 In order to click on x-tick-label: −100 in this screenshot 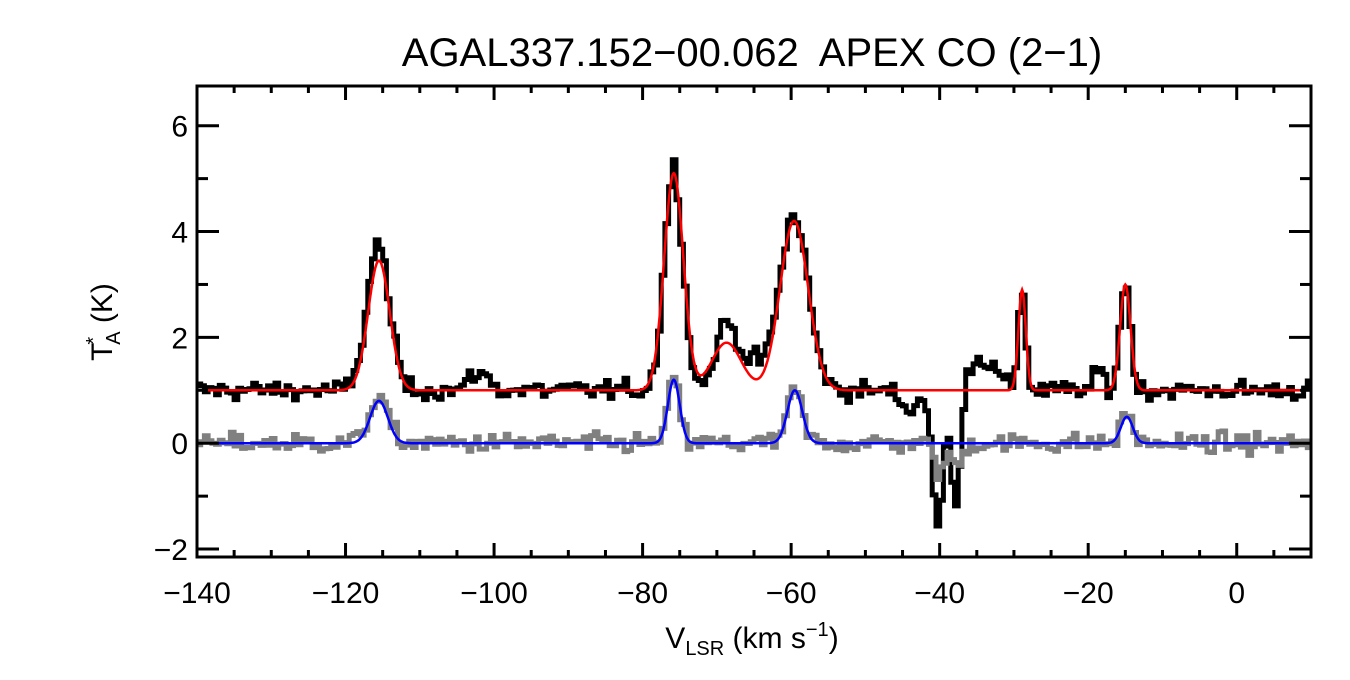, I will do `click(494, 593)`.